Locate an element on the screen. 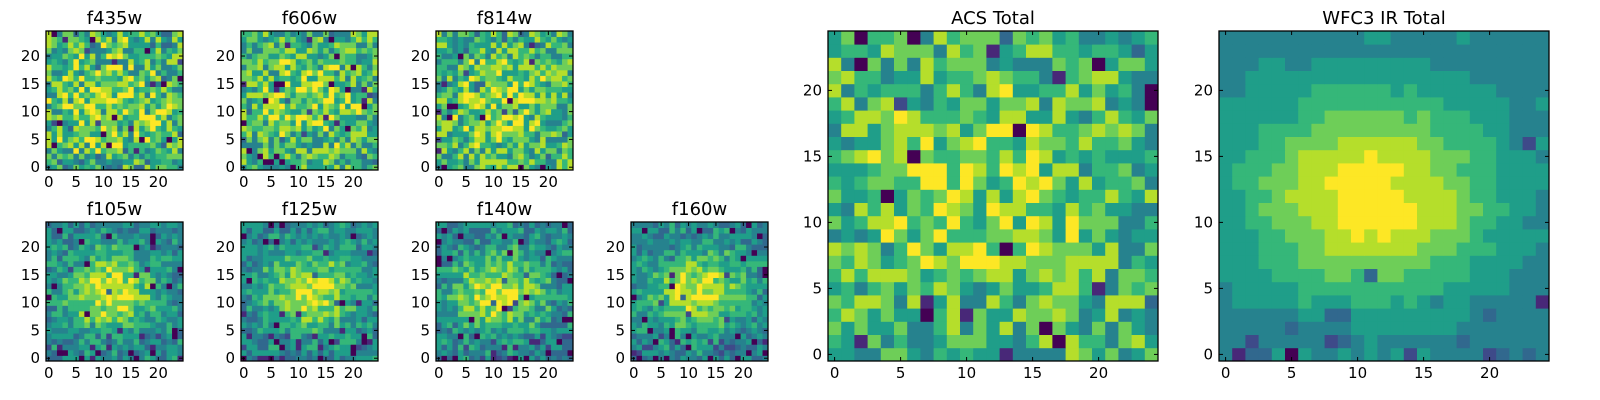 The image size is (1600, 400). x-tick-label: 20 is located at coordinates (743, 373).